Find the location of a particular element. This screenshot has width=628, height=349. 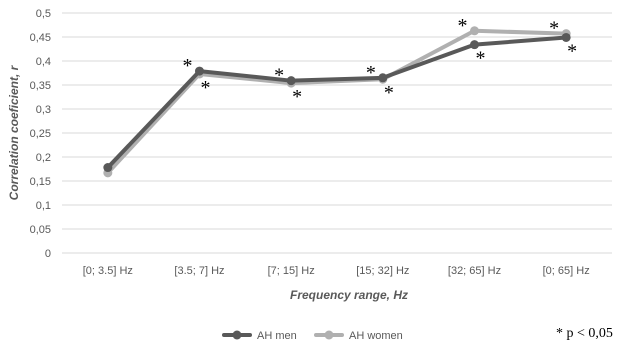

x-tick-label: [3.5; 7] Hz is located at coordinates (199, 271).